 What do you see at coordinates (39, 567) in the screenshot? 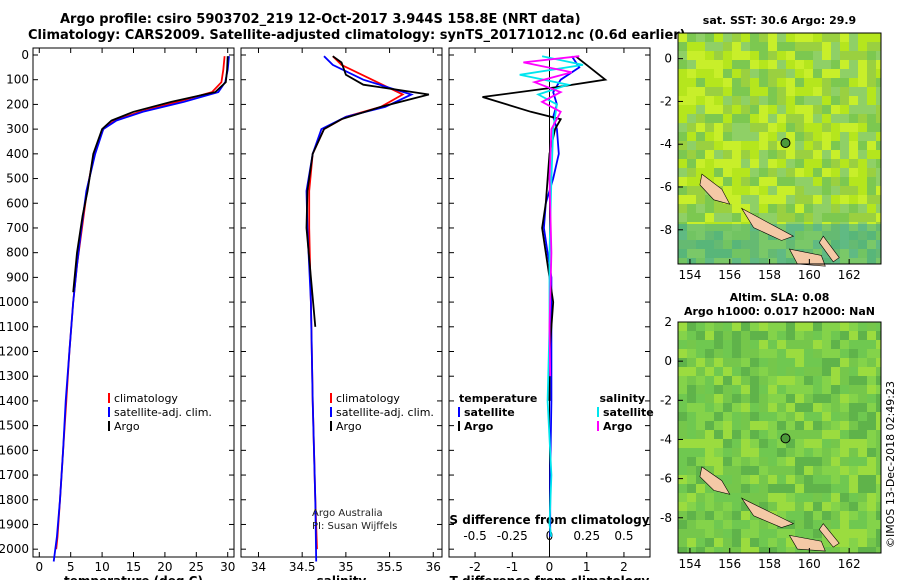
I see `xtick-label-temperature: 0` at bounding box center [39, 567].